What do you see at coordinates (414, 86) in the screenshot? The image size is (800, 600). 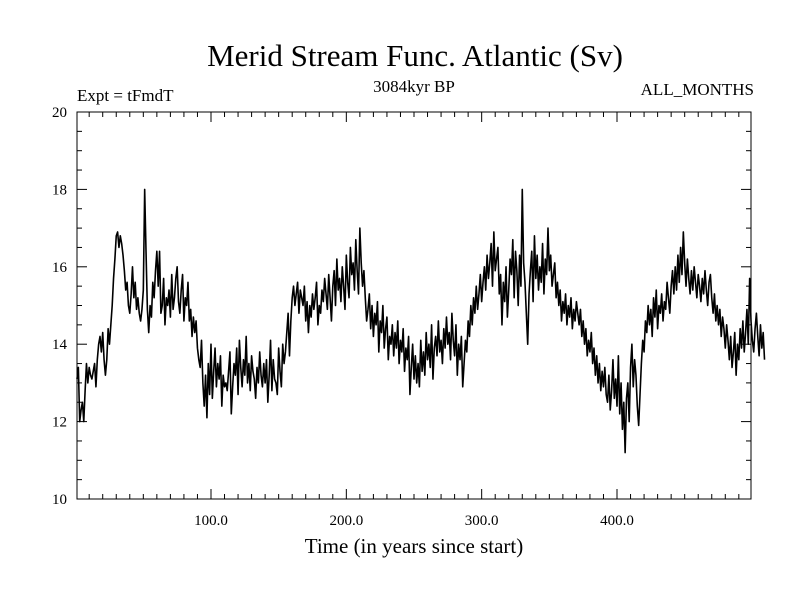 I see `period-annotation: 3084kyr BP` at bounding box center [414, 86].